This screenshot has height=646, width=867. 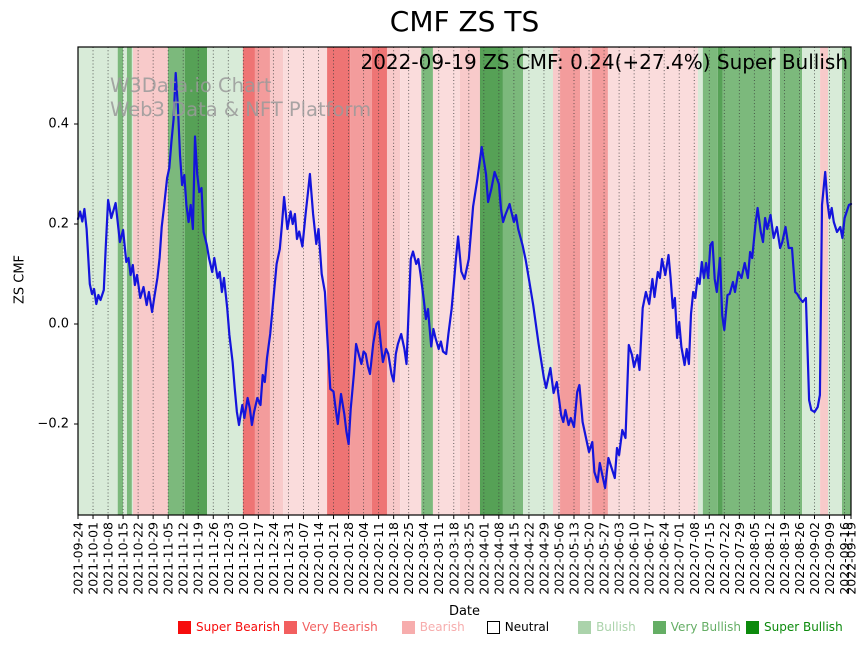 I want to click on y-tick-label: 0.2, so click(x=58, y=224).